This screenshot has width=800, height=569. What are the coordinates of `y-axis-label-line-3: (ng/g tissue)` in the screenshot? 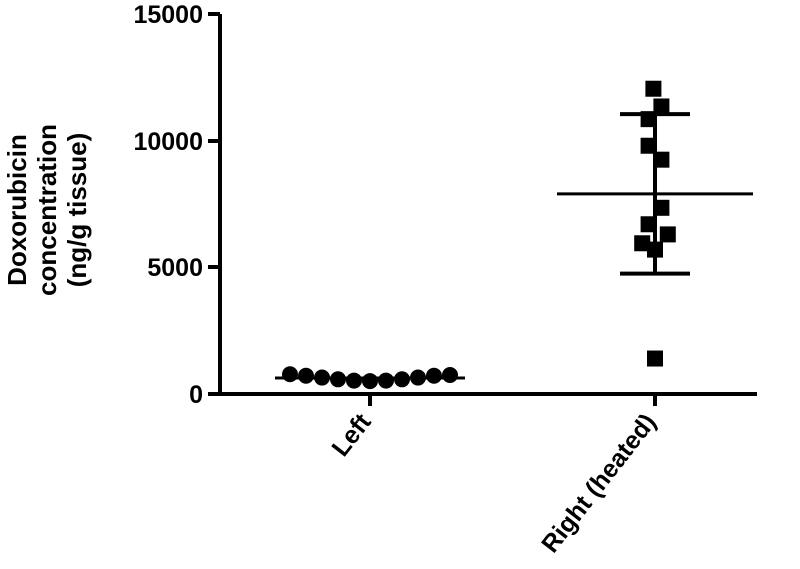 It's located at (77, 210).